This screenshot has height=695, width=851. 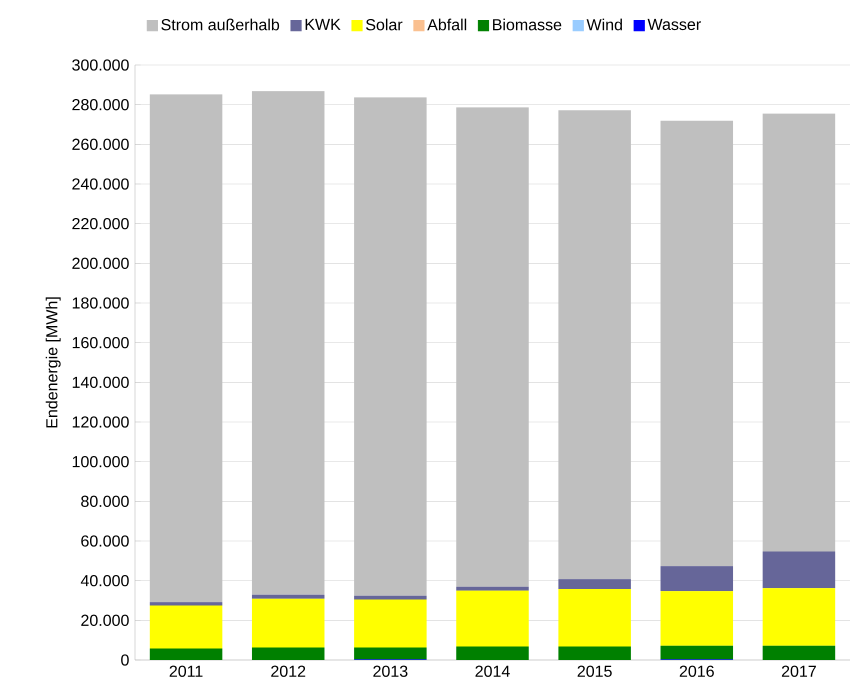 What do you see at coordinates (323, 24) in the screenshot?
I see `legend-label: KWK` at bounding box center [323, 24].